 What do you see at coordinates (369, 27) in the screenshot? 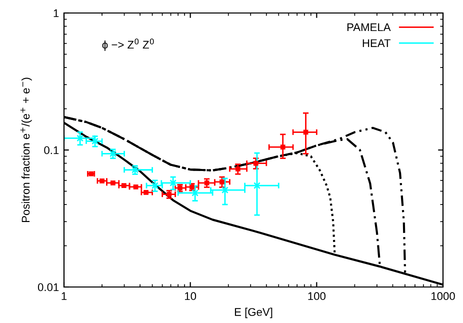
I see `legend-label: PAMELA` at bounding box center [369, 27].